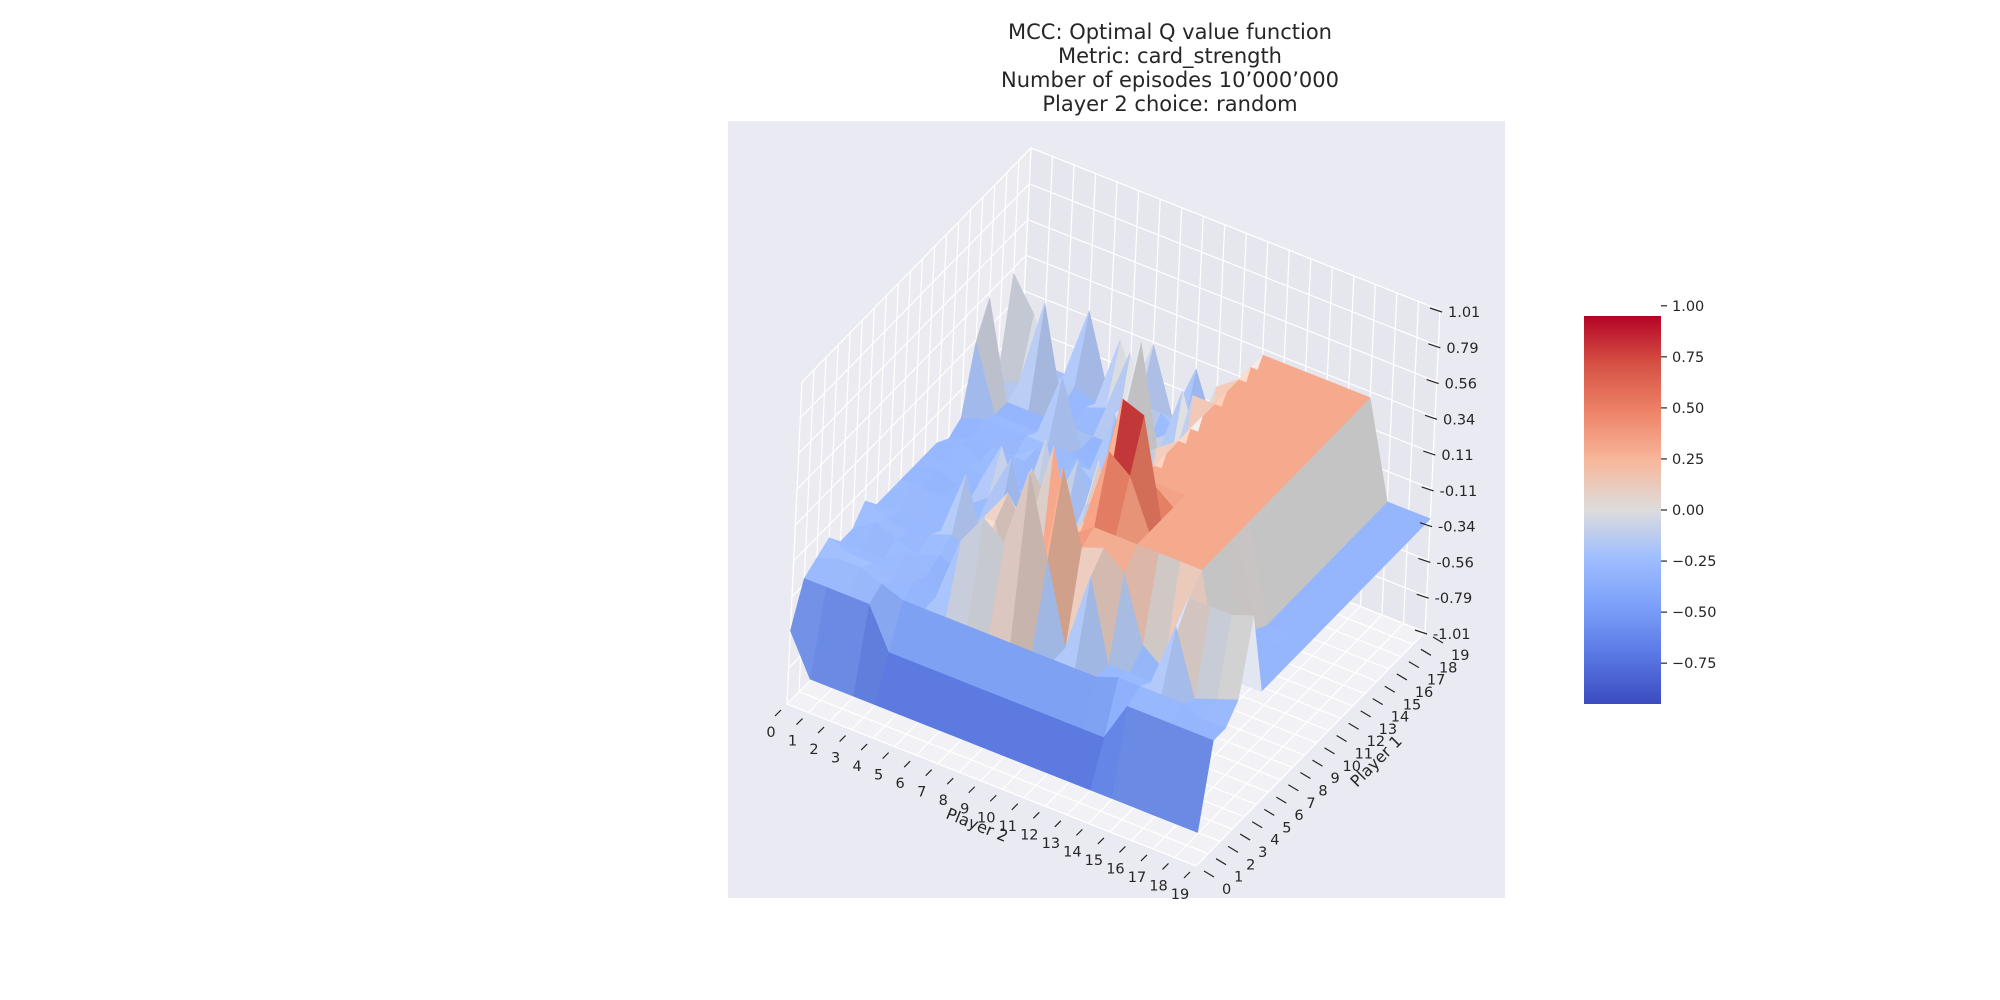  Describe the element at coordinates (1115, 869) in the screenshot. I see `x-tick-label: 16` at that location.